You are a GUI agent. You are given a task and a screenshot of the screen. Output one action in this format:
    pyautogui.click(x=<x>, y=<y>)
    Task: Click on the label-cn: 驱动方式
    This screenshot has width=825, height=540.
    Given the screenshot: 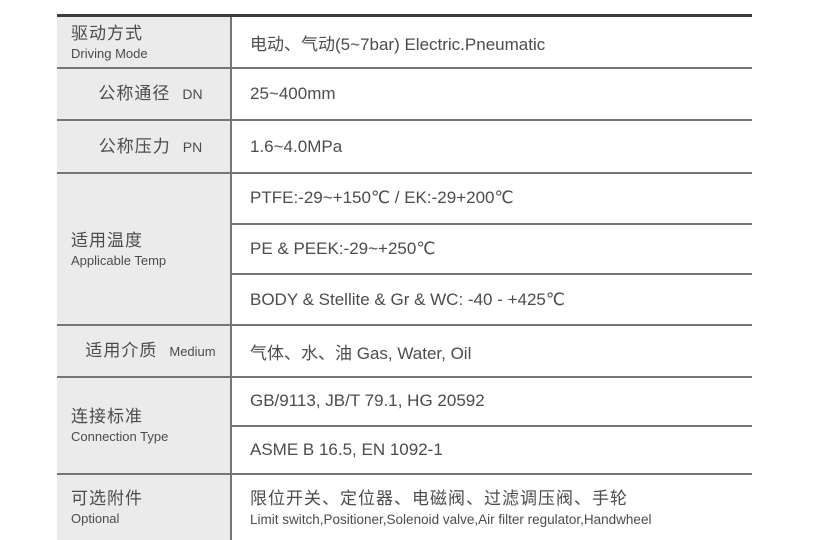 What is the action you would take?
    pyautogui.click(x=107, y=33)
    